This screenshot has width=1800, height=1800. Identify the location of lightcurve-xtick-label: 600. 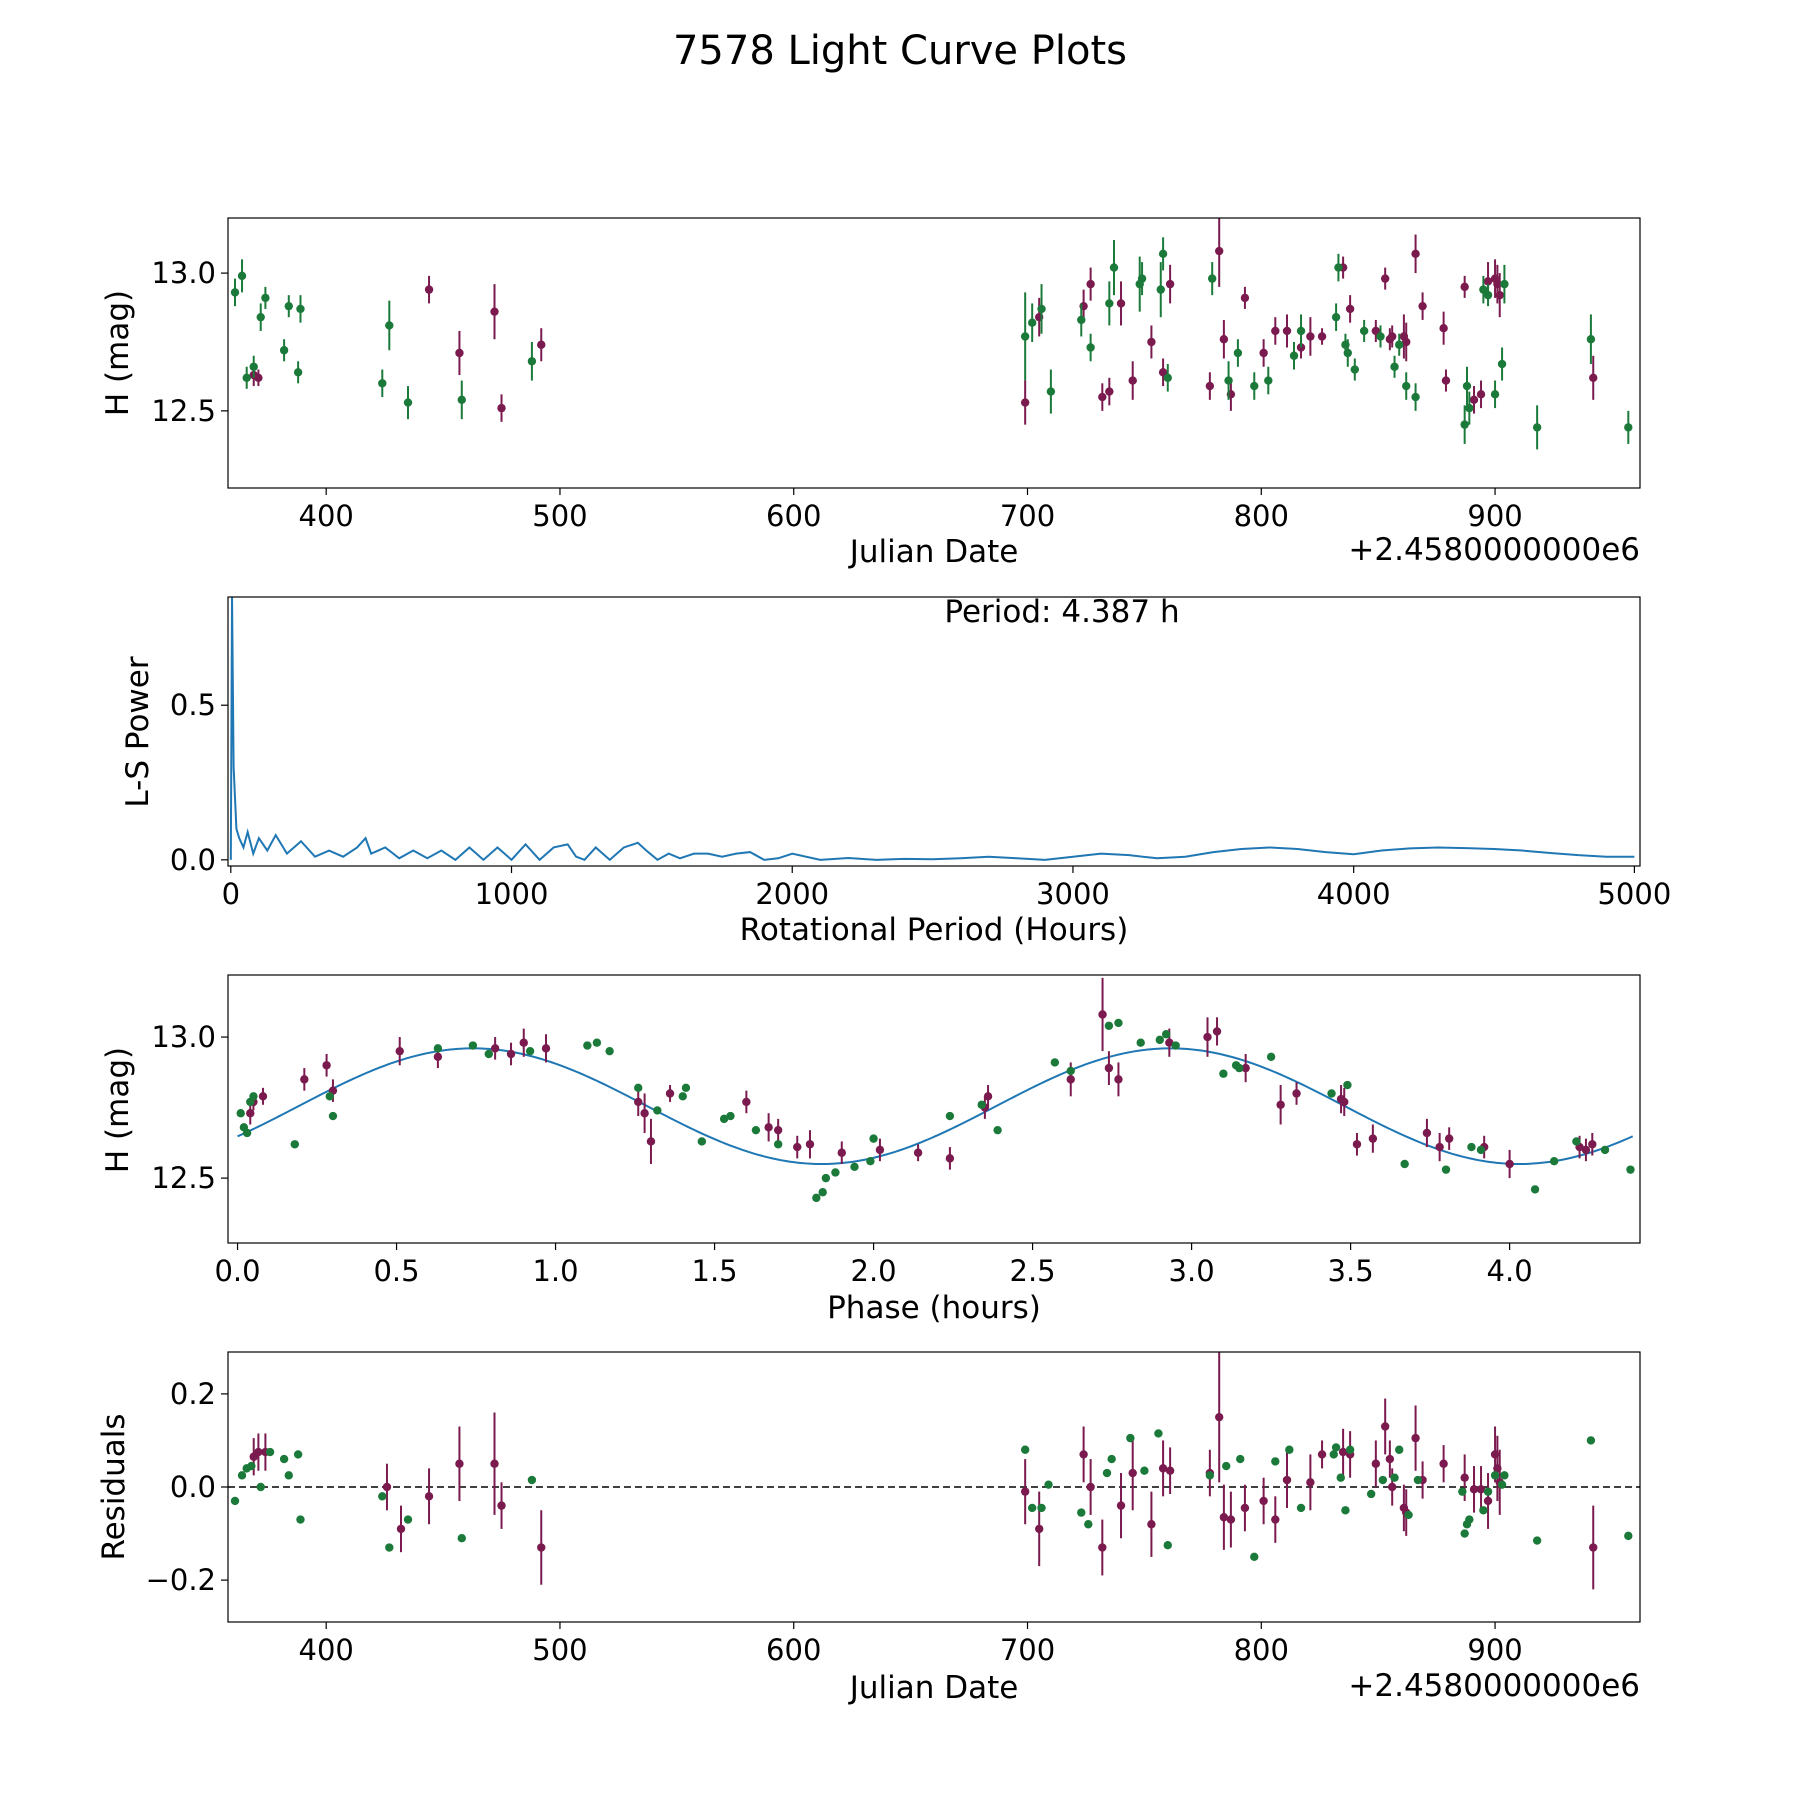
(793, 516).